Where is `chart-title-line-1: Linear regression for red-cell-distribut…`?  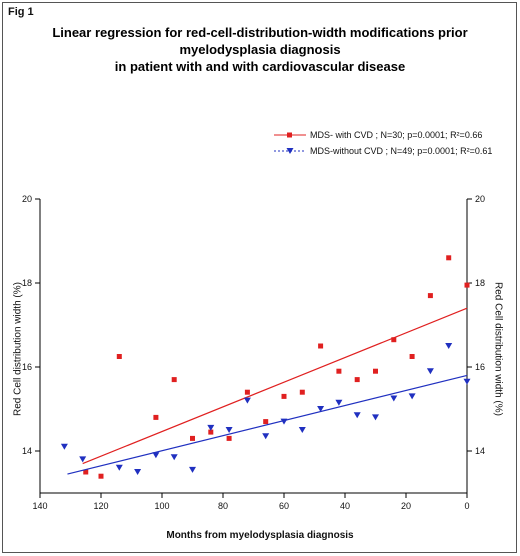
chart-title-line-1: Linear regression for red-cell-distribut… is located at coordinates (260, 32).